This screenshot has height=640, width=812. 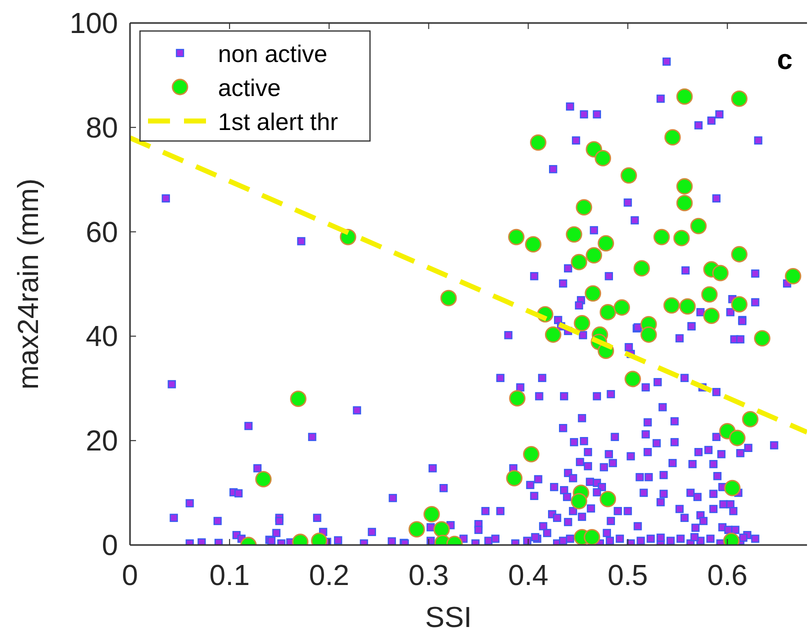 I want to click on x-tick-label: 0.6, so click(x=727, y=576).